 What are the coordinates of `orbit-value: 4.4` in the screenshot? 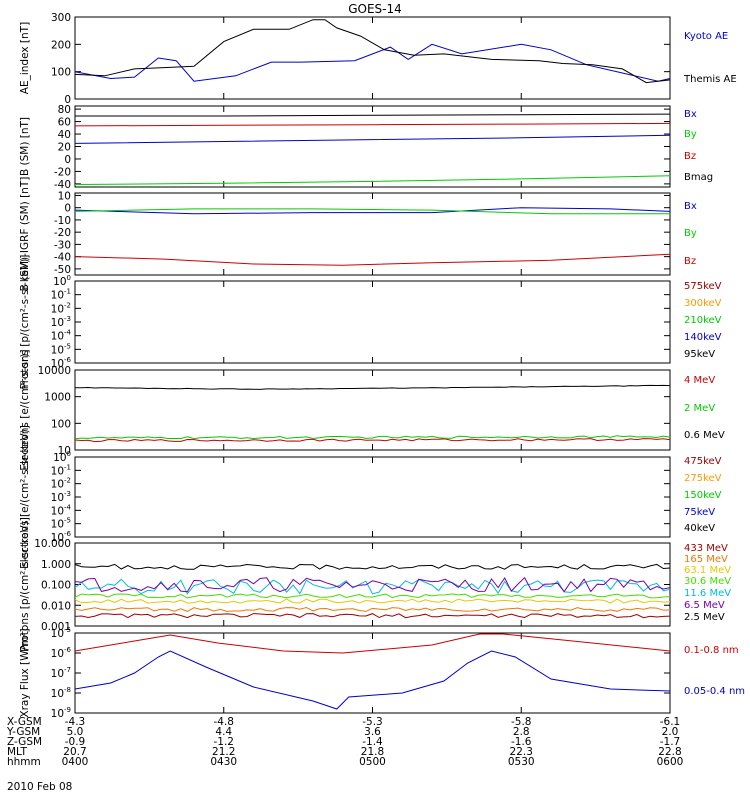 It's located at (223, 732).